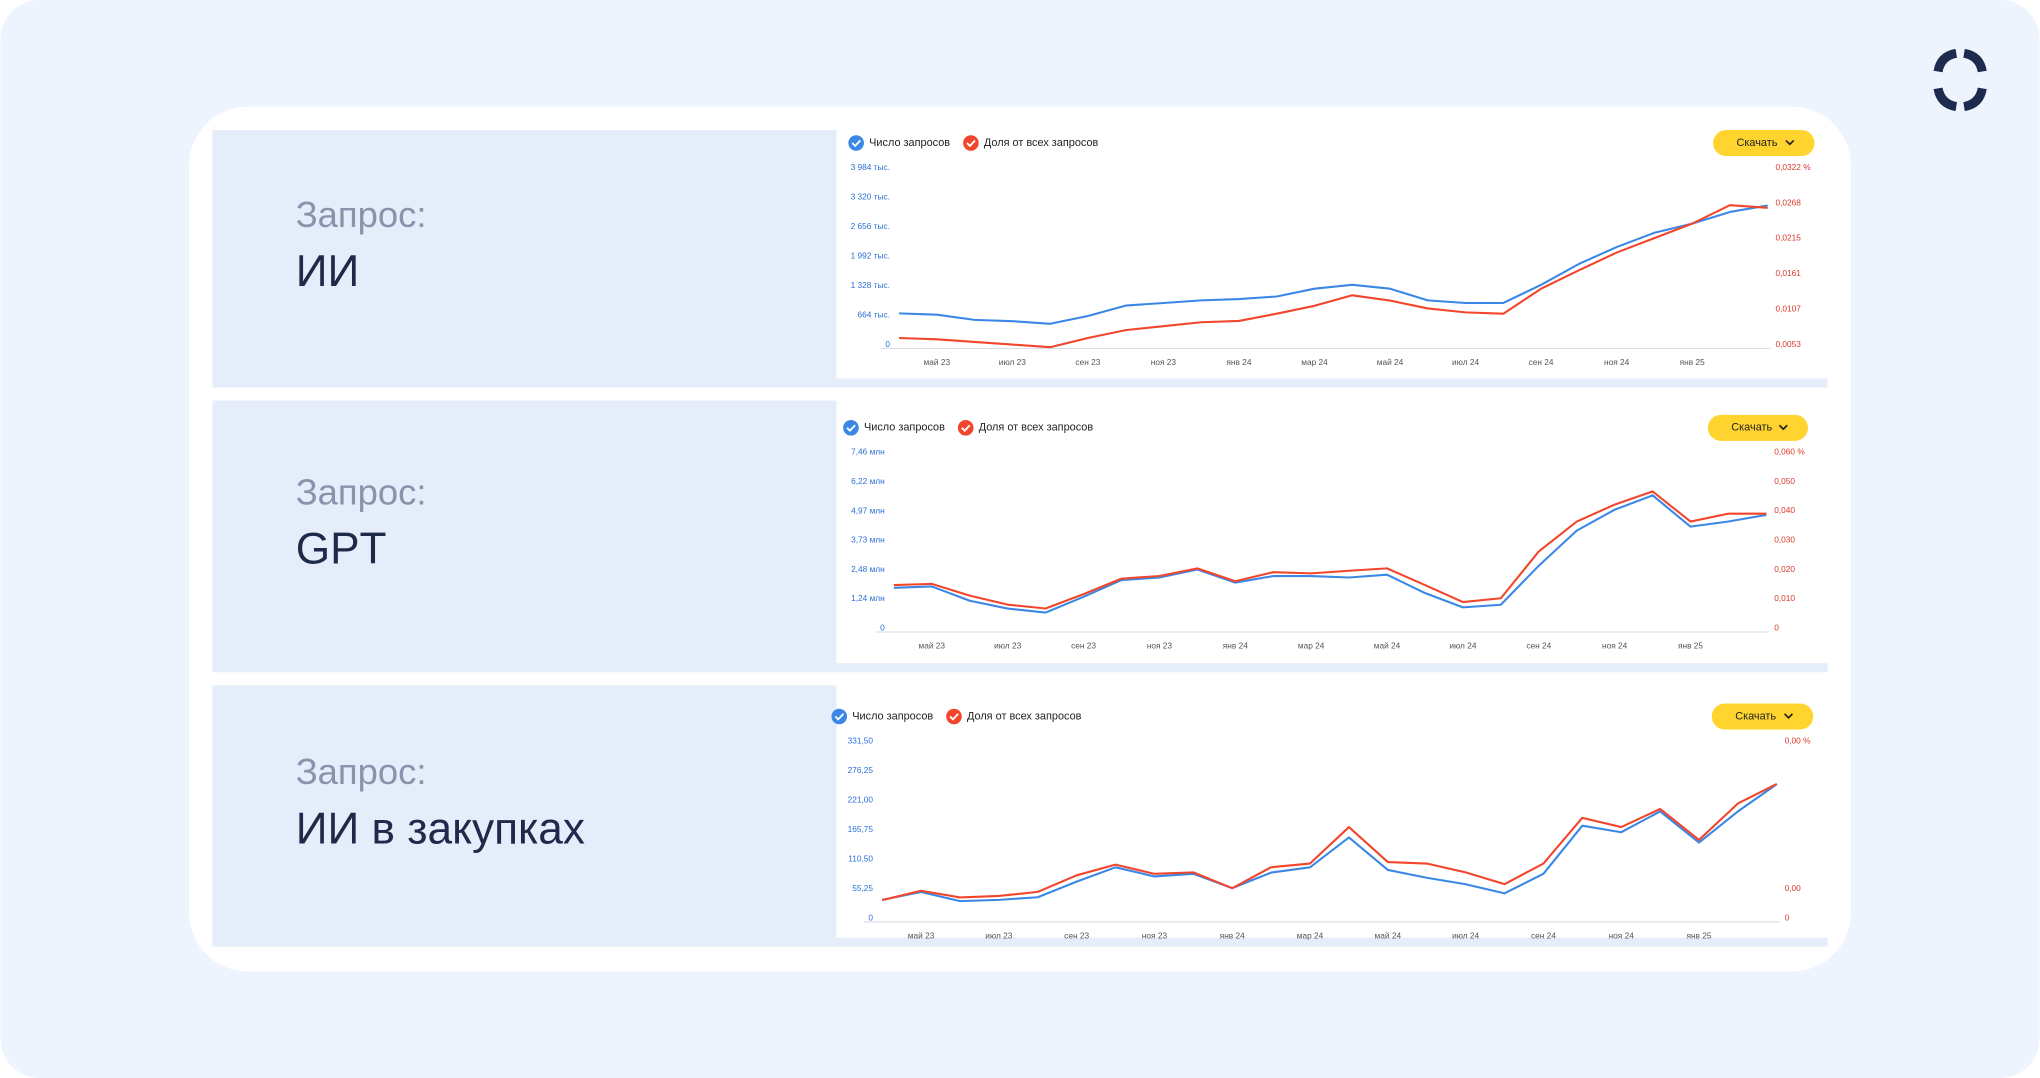 The width and height of the screenshot is (2040, 1078). Describe the element at coordinates (440, 828) in the screenshot. I see `query-text: ИИ в закупках` at that location.